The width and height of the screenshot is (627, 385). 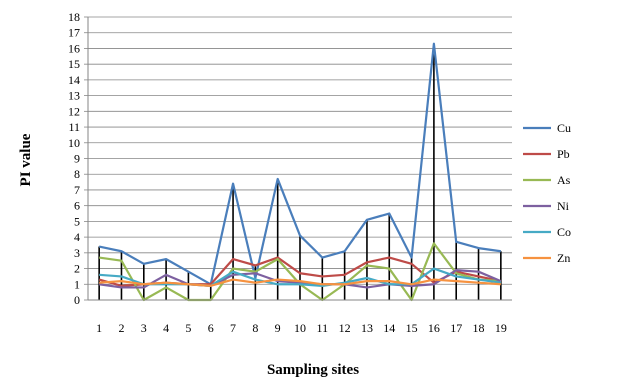 I want to click on x-tick-label: 2, so click(x=121, y=328).